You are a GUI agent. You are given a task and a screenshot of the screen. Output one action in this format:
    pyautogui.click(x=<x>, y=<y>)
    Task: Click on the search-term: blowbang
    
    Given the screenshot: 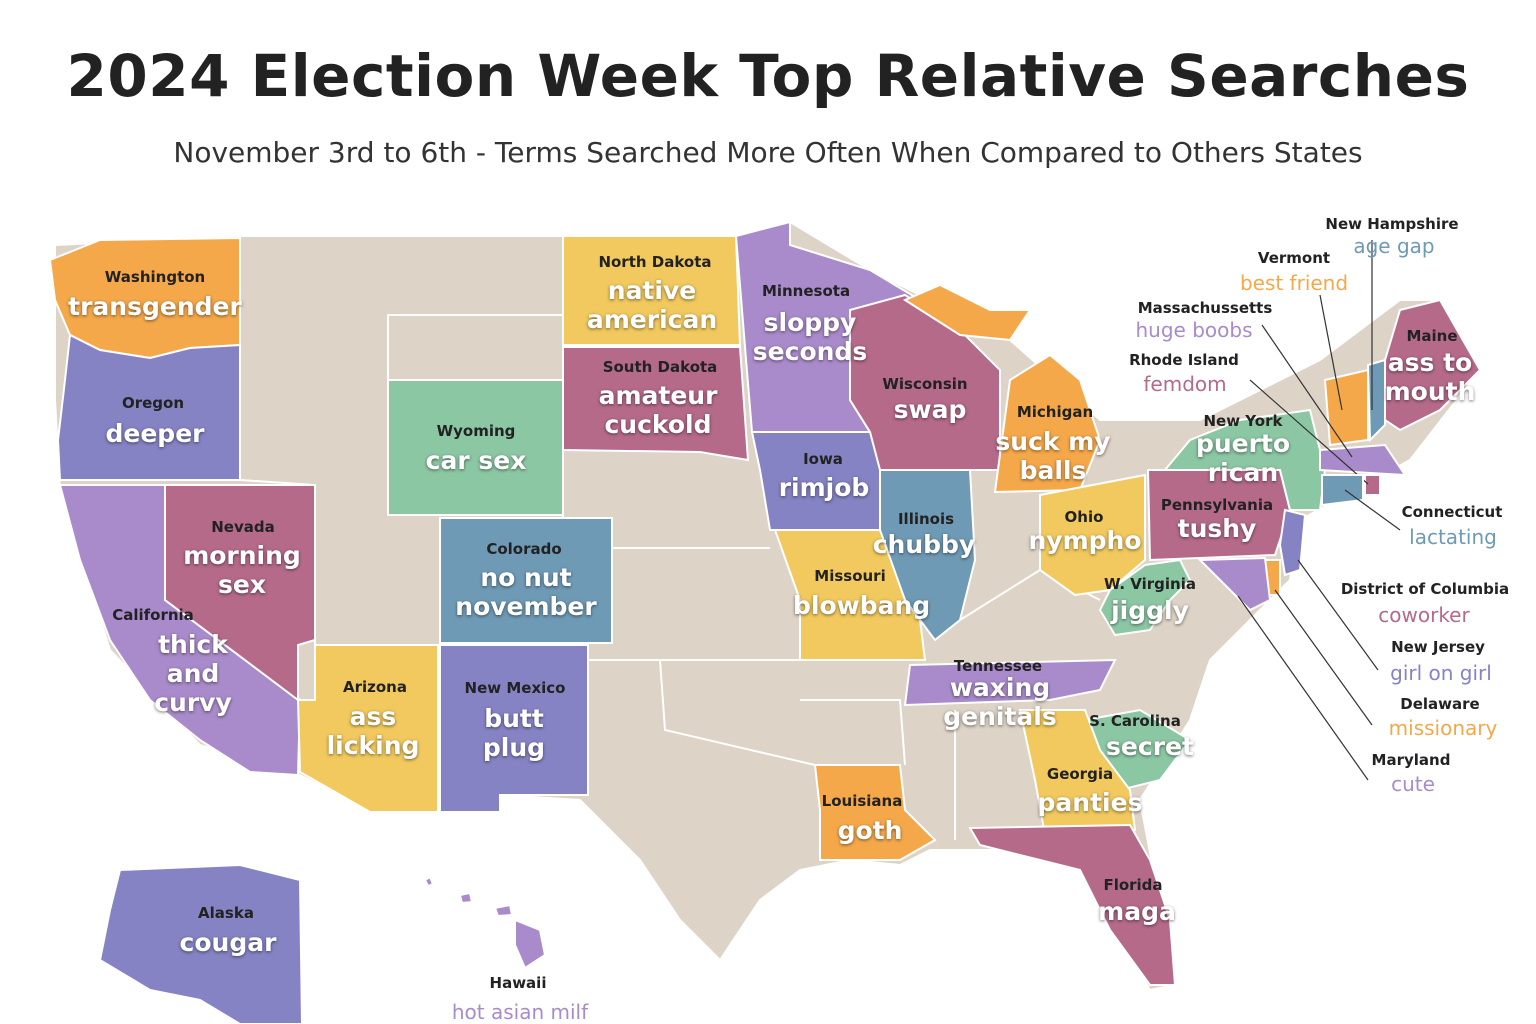 What is the action you would take?
    pyautogui.click(x=862, y=605)
    